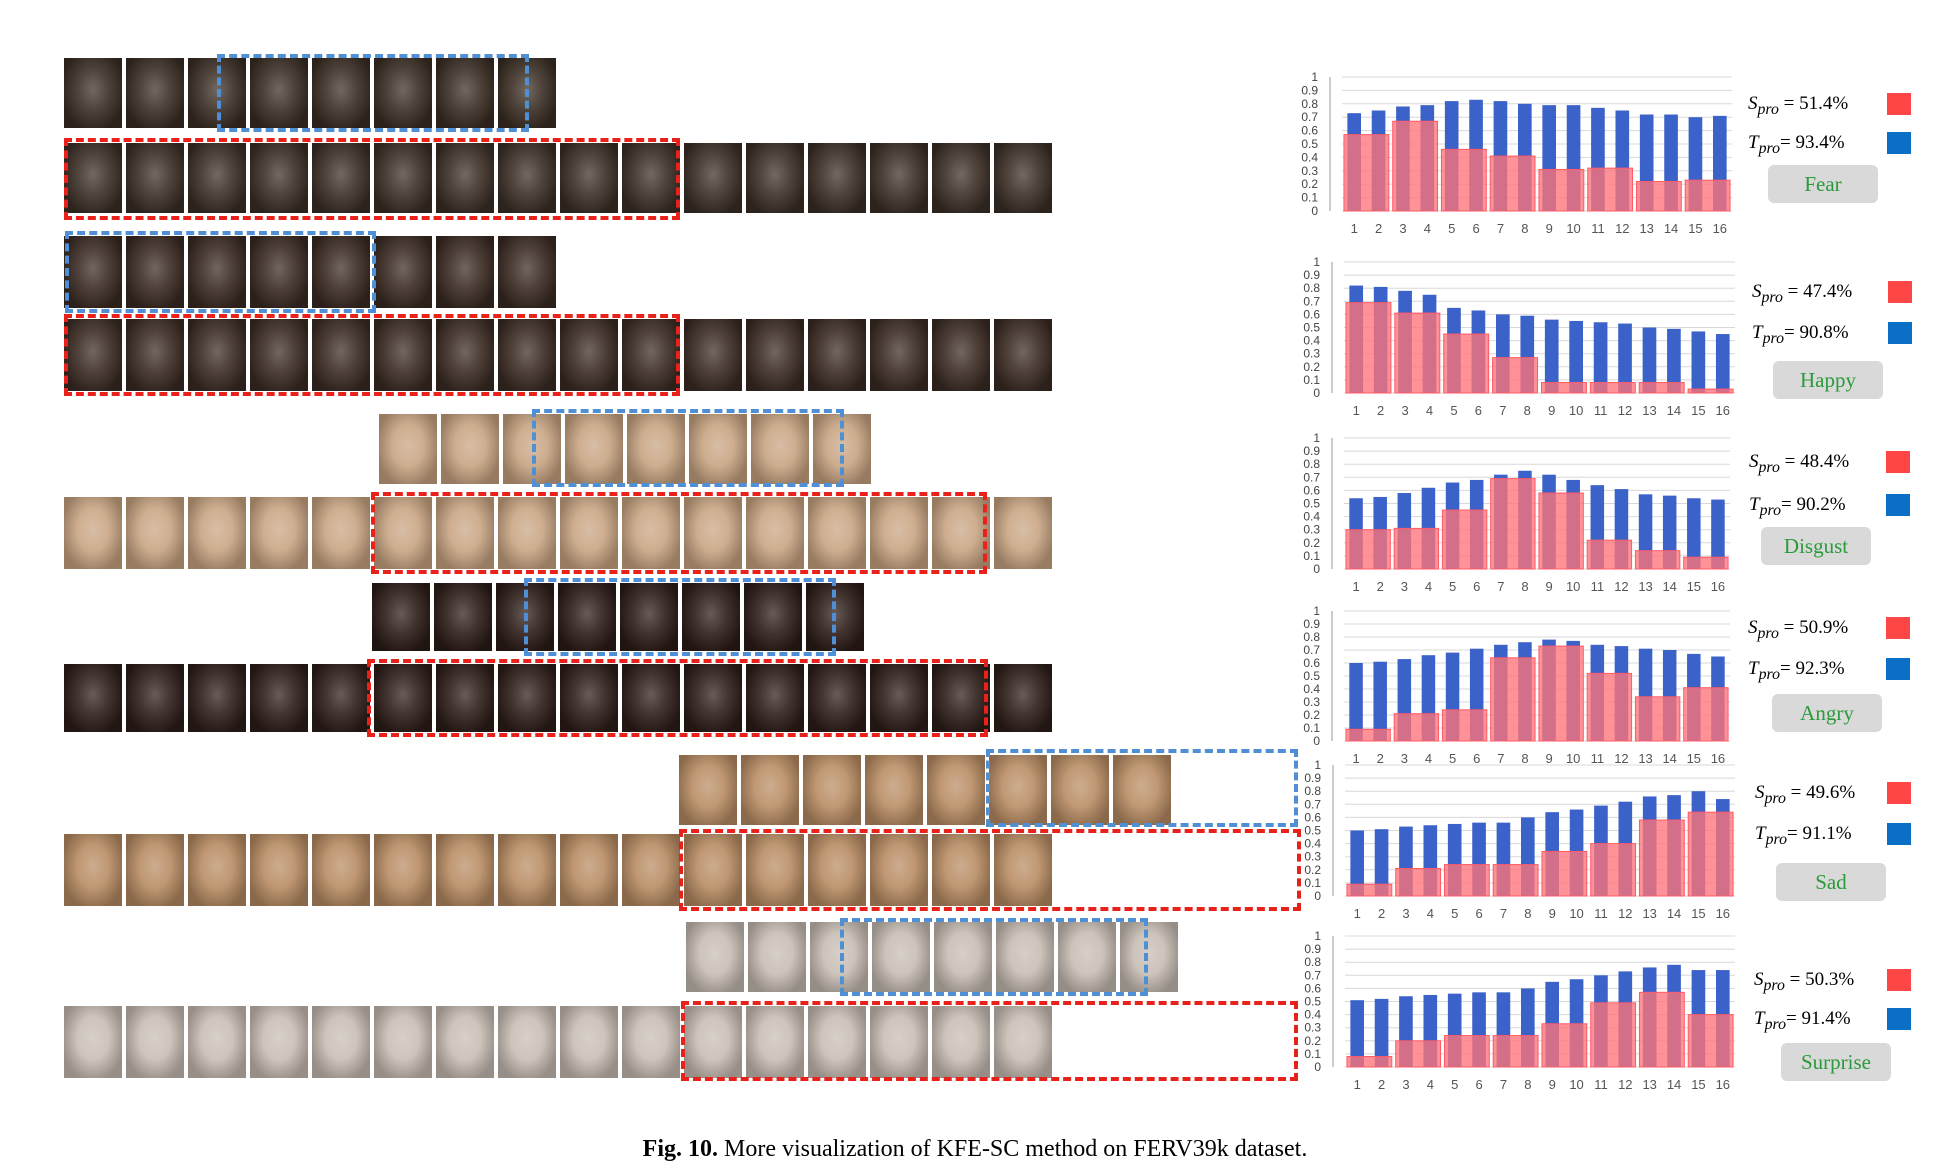 This screenshot has width=1950, height=1172. I want to click on x-tick-label: 9, so click(1552, 913).